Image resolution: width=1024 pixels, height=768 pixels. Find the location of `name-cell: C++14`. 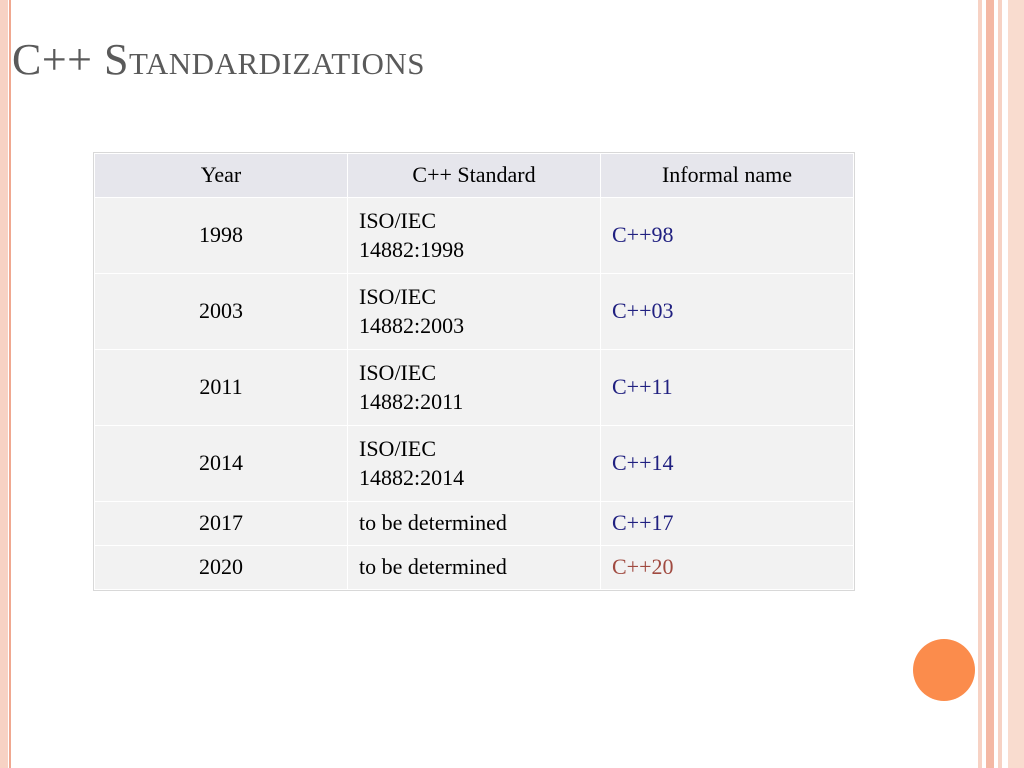

name-cell: C++14 is located at coordinates (727, 463).